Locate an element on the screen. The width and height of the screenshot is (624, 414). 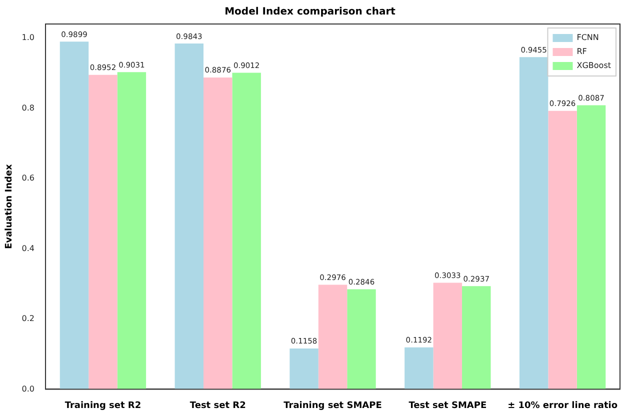
x-tick-label: ± 10% error line ratio is located at coordinates (563, 405).